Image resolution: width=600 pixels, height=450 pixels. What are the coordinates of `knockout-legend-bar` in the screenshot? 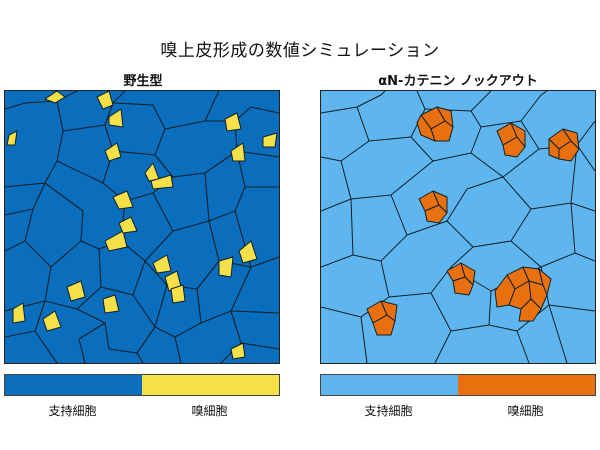 It's located at (458, 385).